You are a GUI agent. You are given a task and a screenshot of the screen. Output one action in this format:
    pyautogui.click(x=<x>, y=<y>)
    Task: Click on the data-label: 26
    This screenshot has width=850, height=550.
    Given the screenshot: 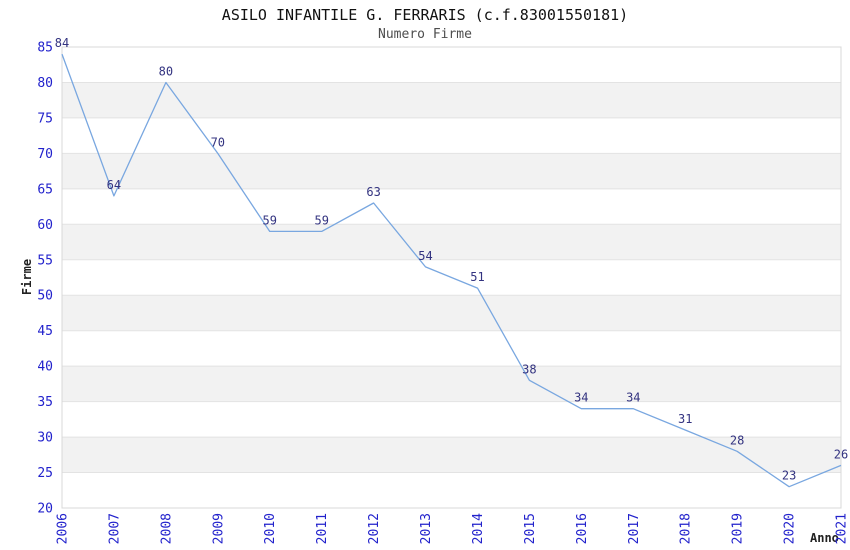 What is the action you would take?
    pyautogui.click(x=841, y=454)
    